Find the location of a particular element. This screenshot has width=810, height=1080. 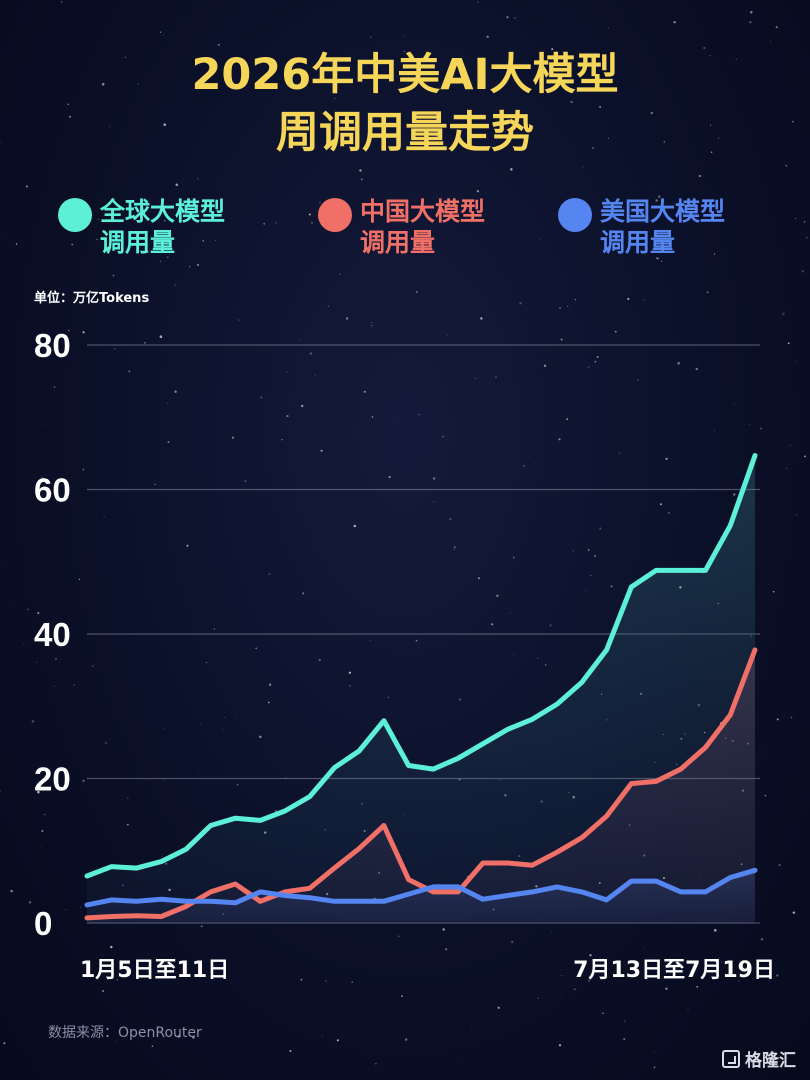

y-tick-label: 60 is located at coordinates (52, 490).